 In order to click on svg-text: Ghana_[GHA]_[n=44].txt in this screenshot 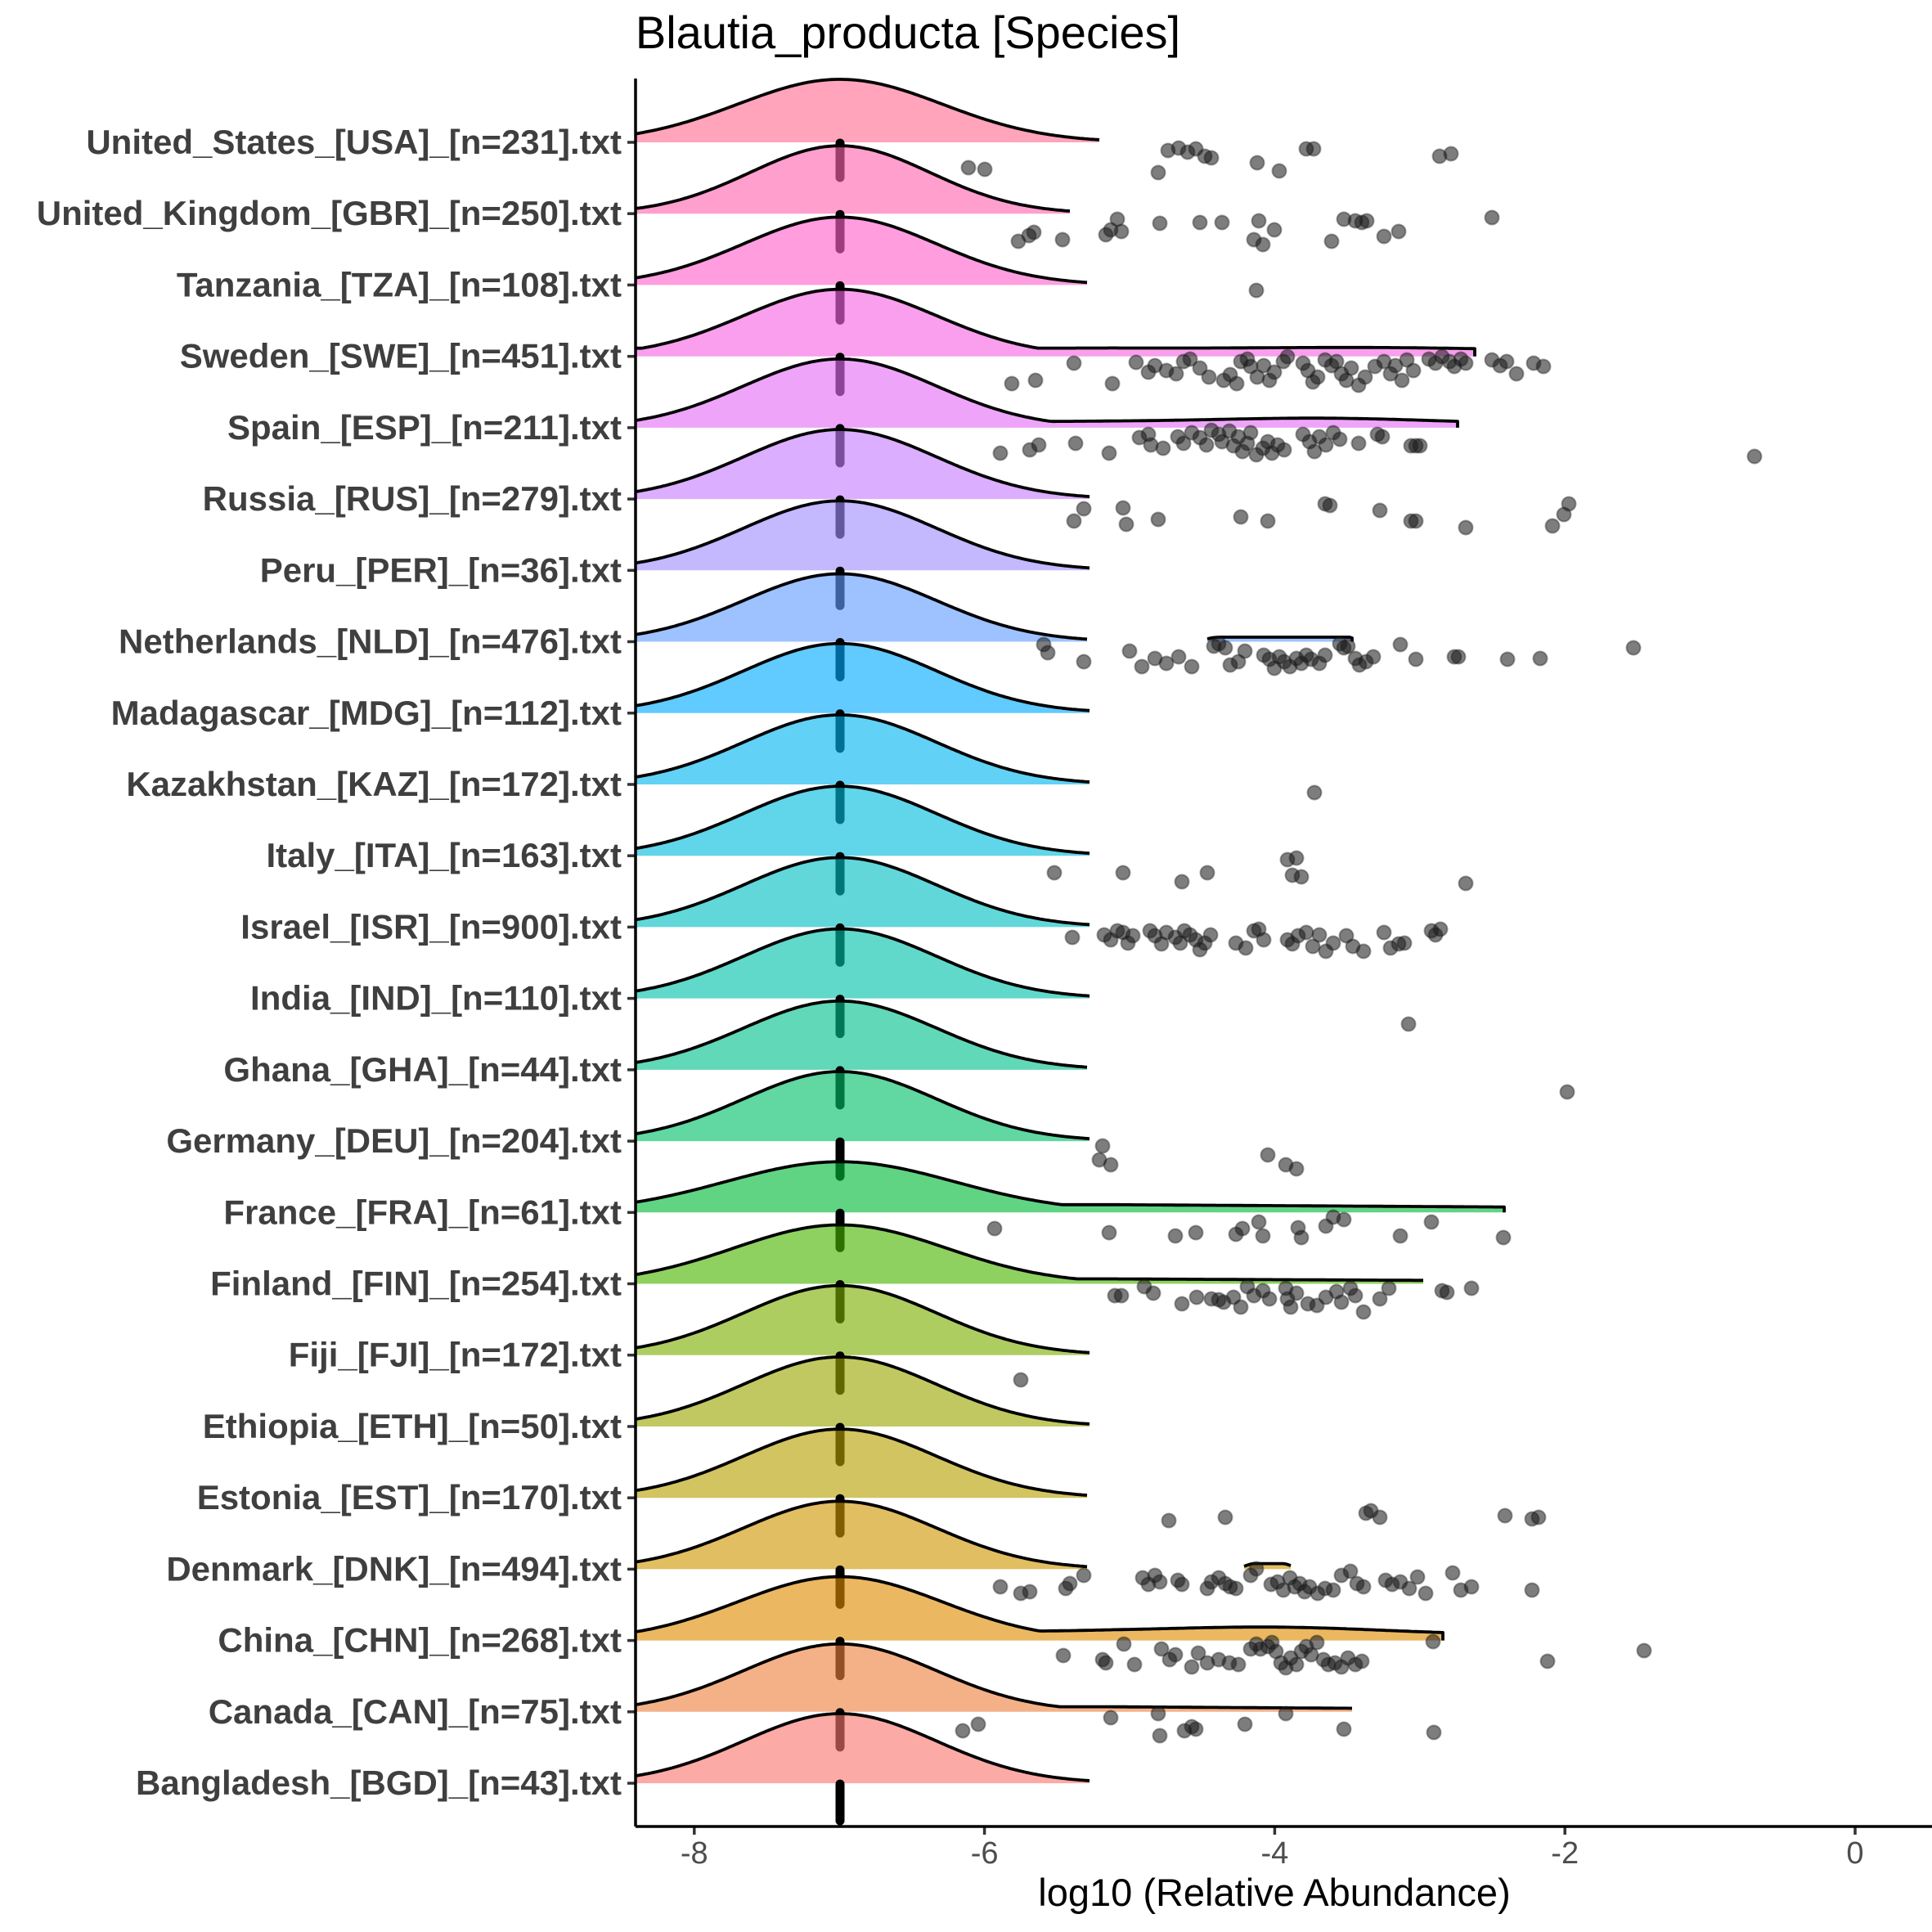, I will do `click(422, 1070)`.